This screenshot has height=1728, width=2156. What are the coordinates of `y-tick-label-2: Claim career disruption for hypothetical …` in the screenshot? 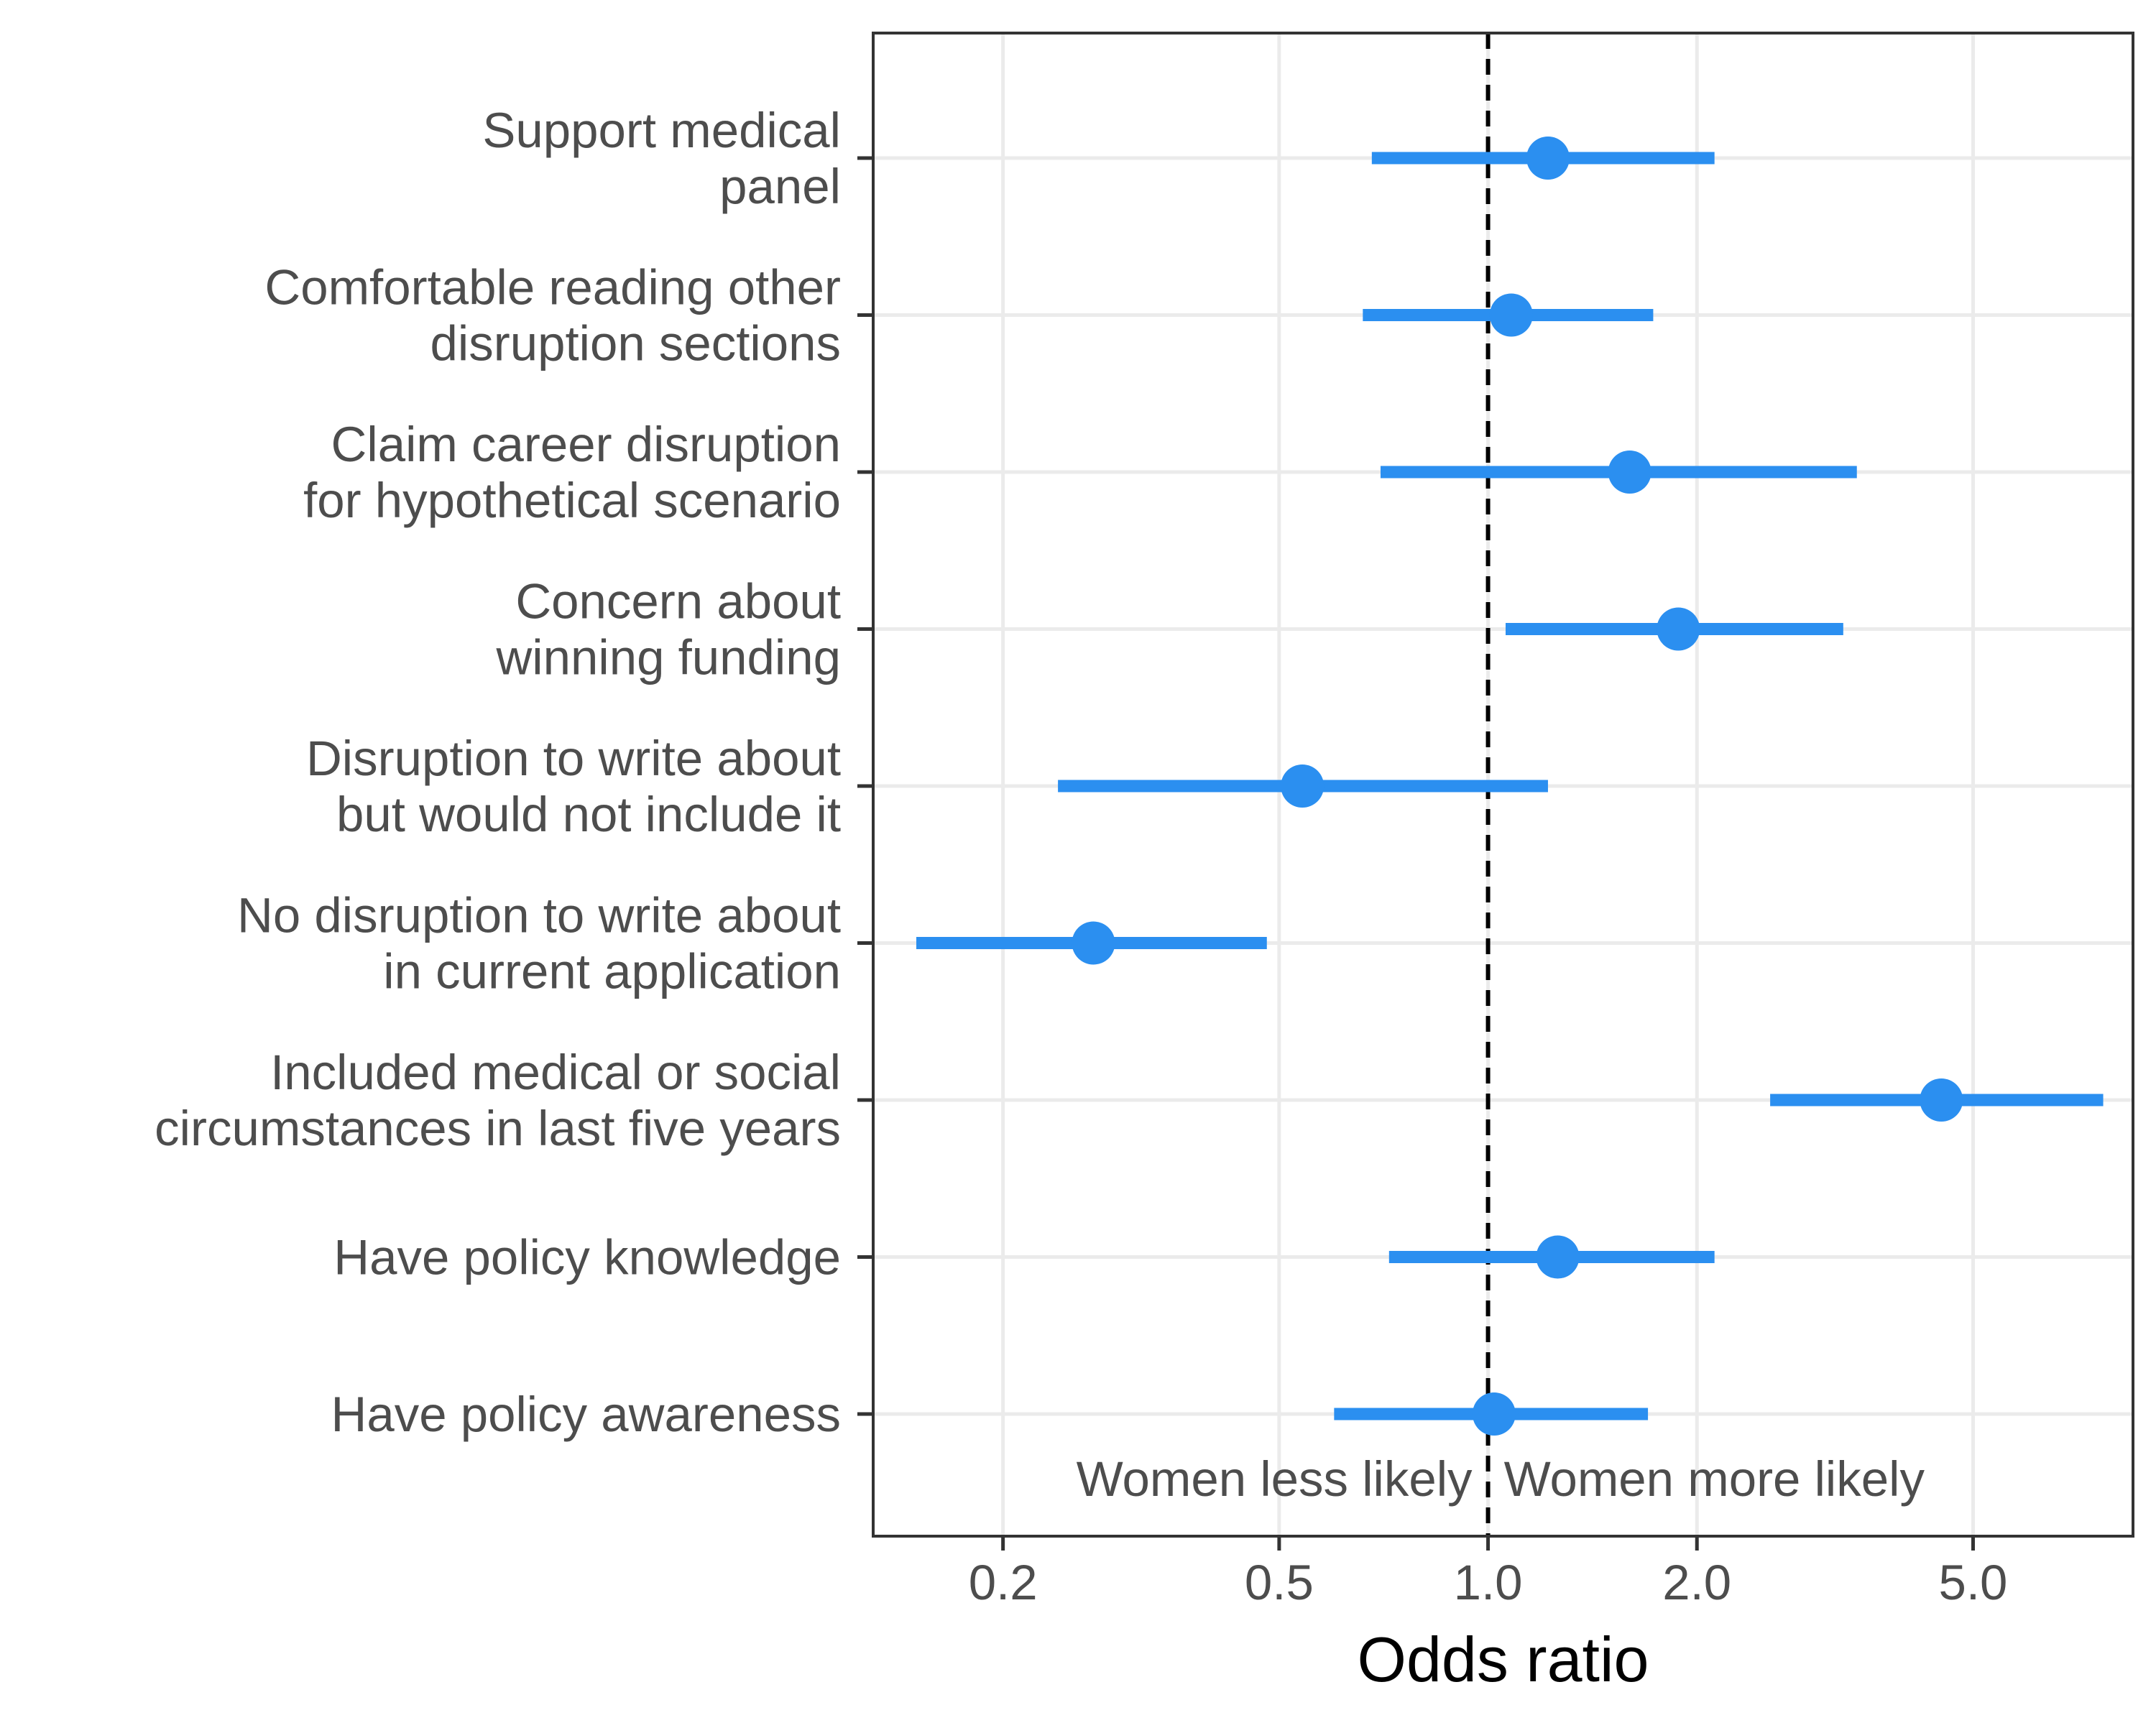 It's located at (572, 472).